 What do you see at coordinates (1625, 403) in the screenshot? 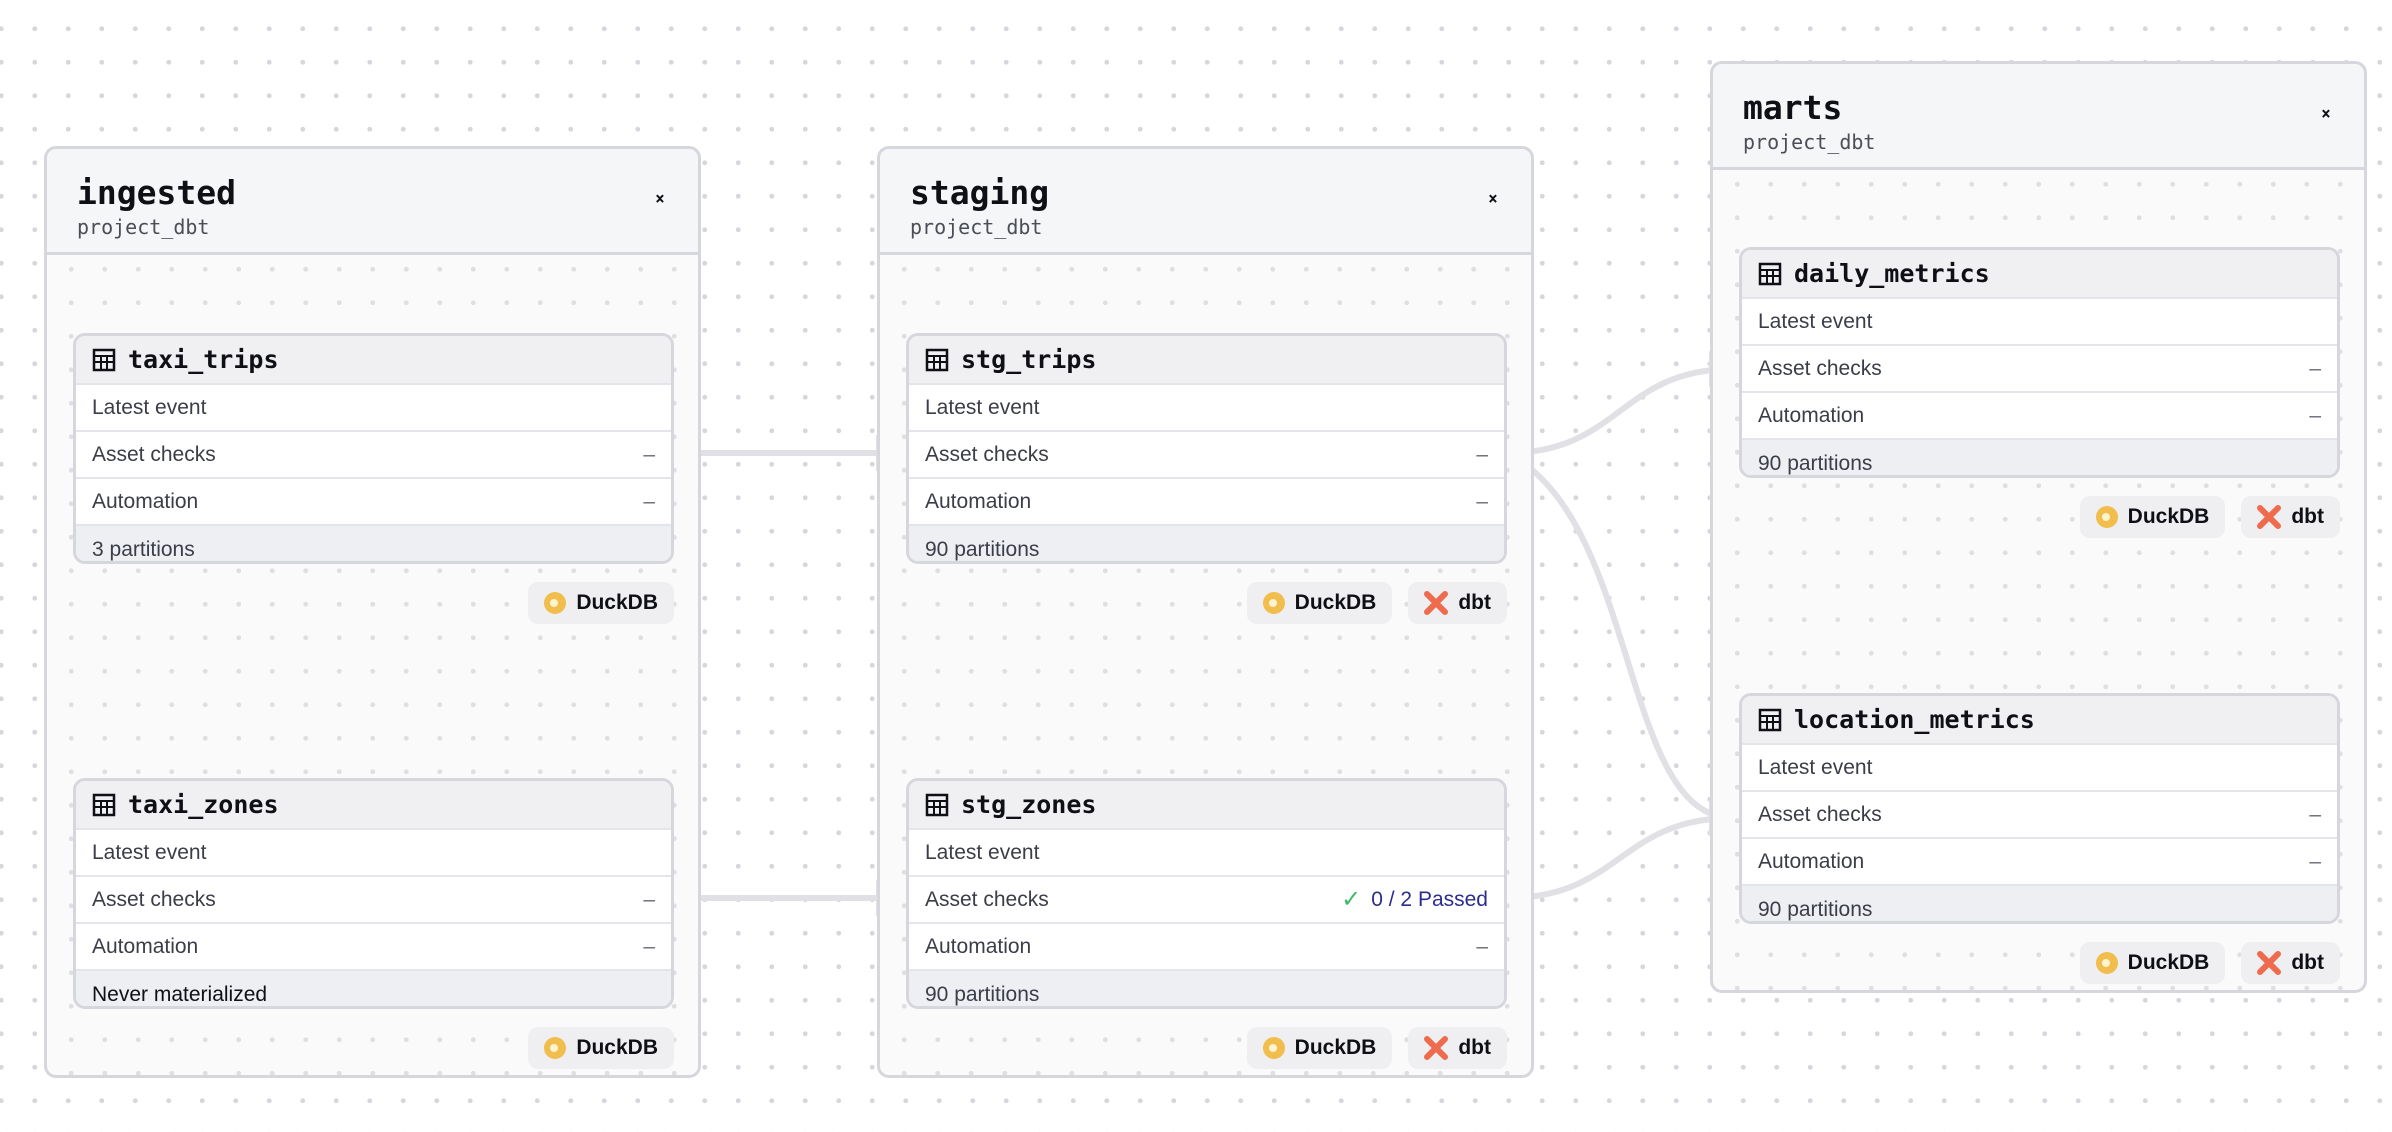
I see `edge-stg_trips-daily_metrics` at bounding box center [1625, 403].